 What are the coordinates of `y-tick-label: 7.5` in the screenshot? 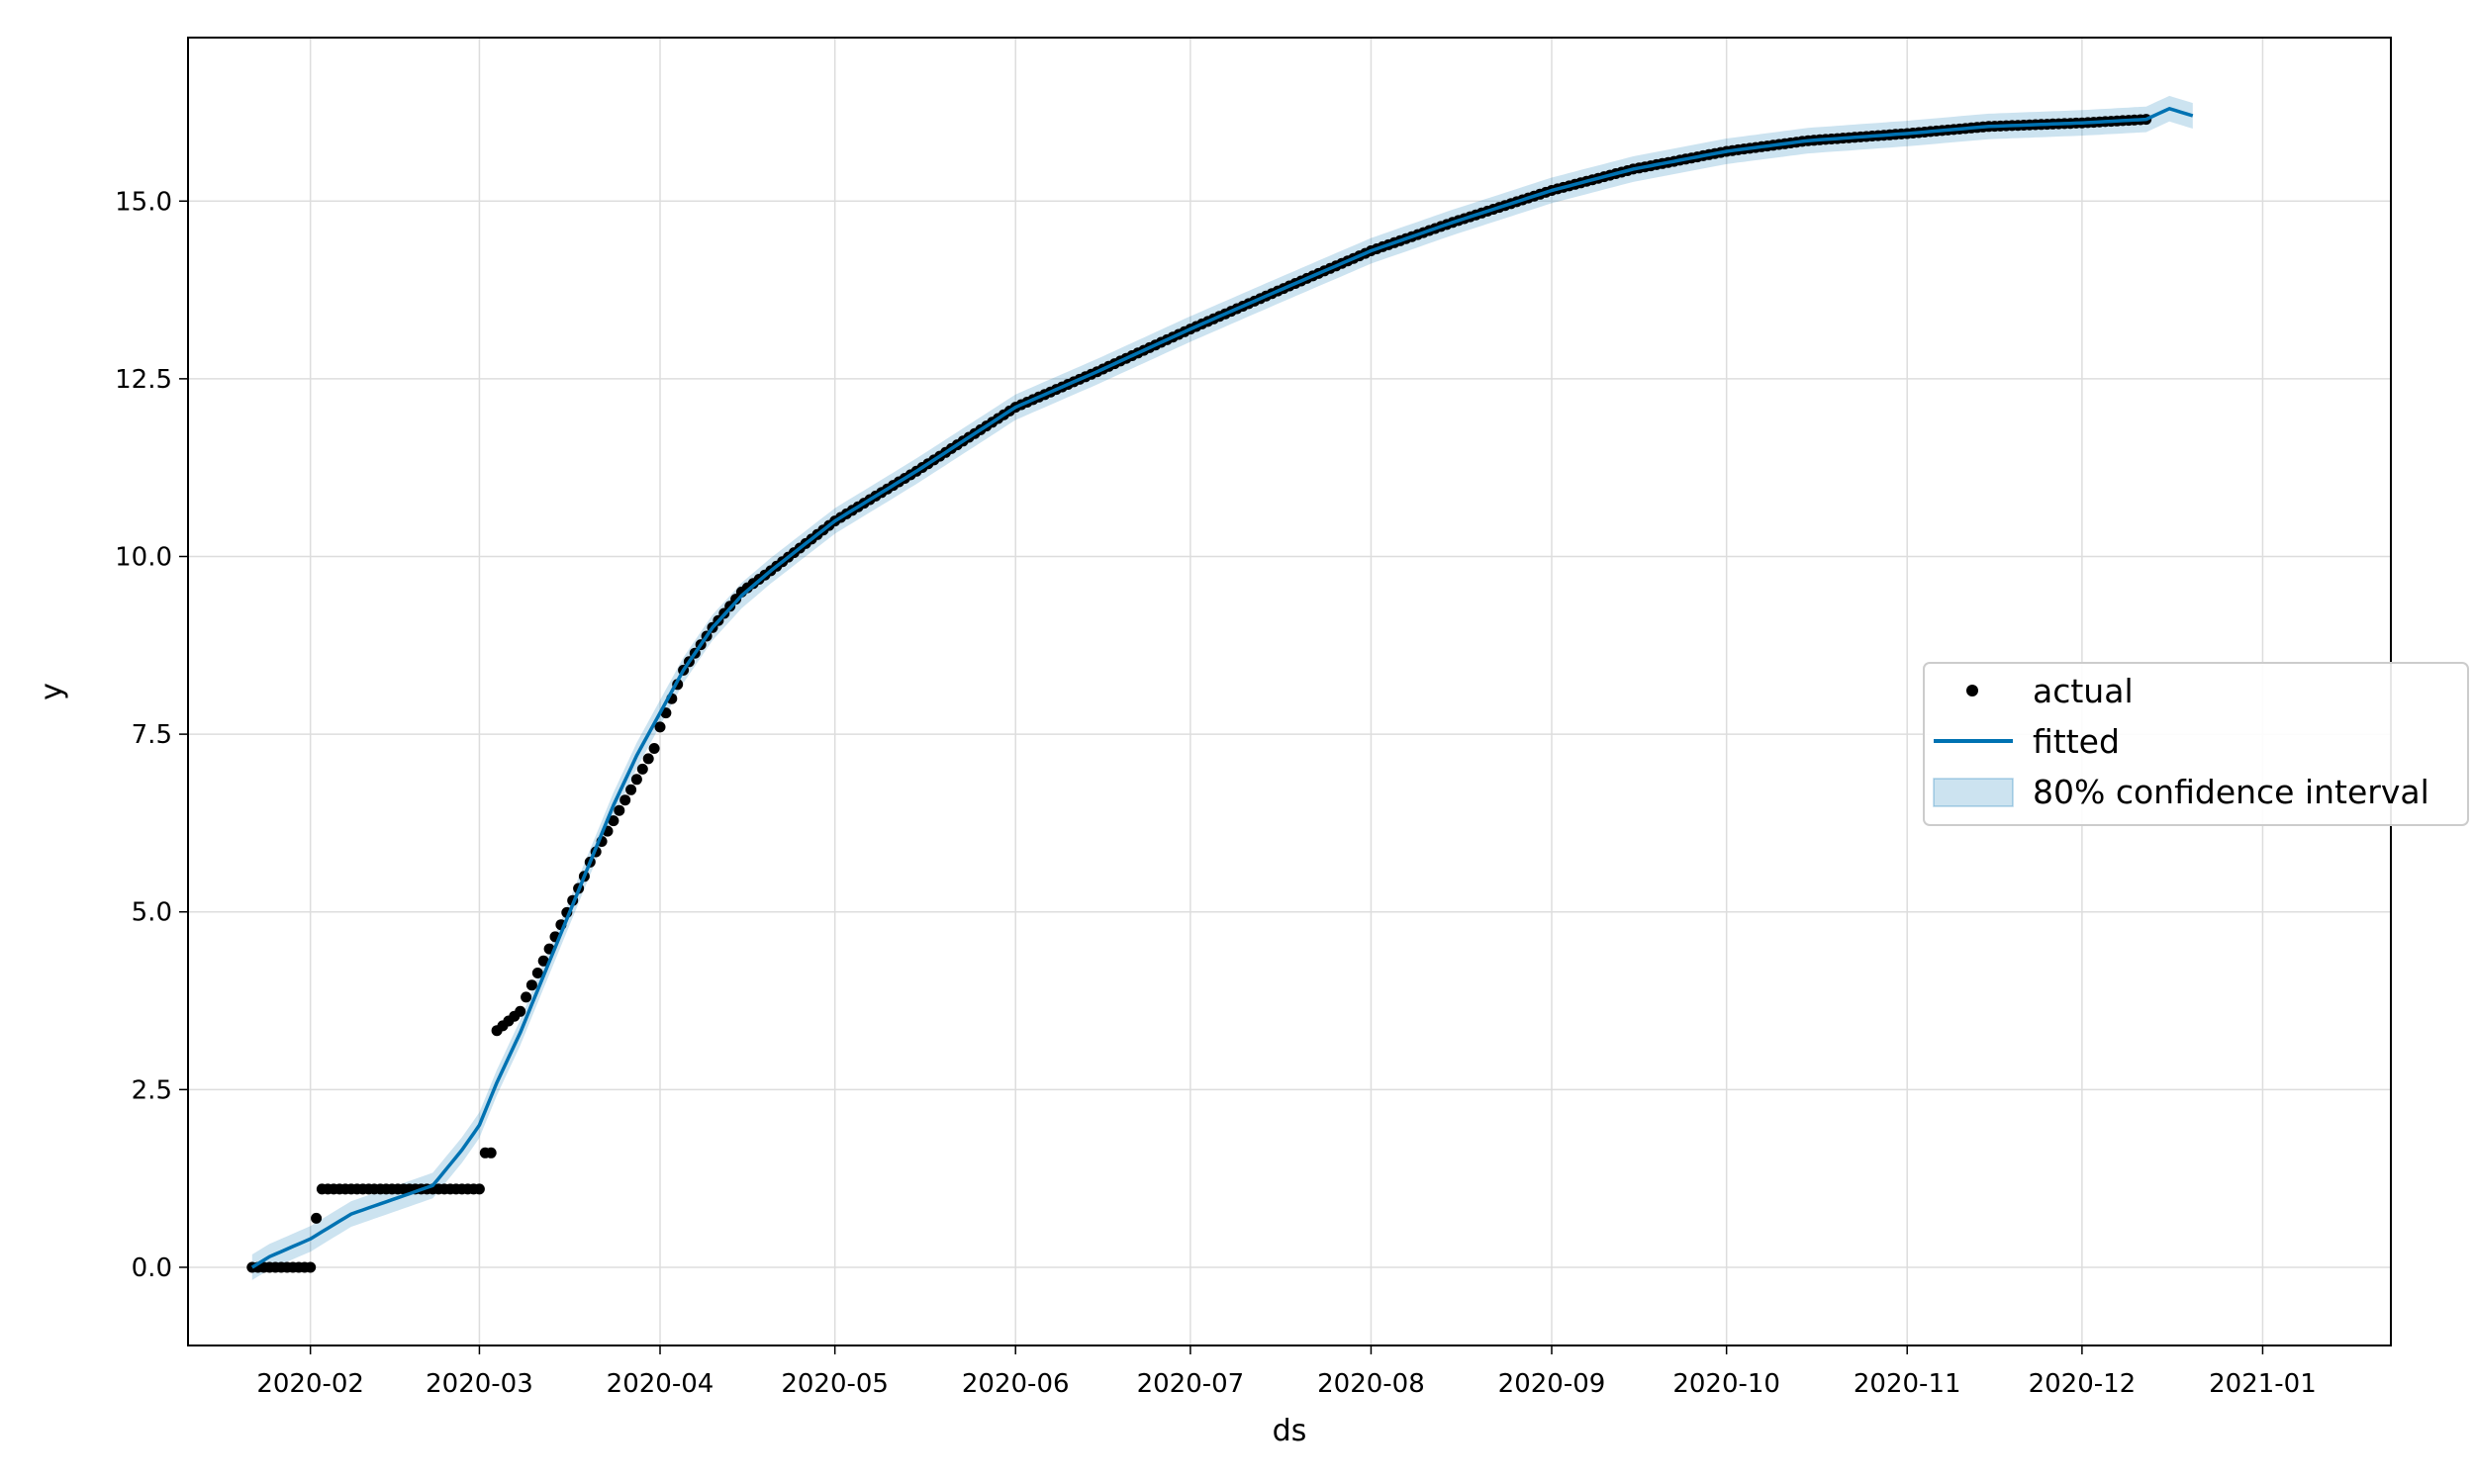 It's located at (152, 735).